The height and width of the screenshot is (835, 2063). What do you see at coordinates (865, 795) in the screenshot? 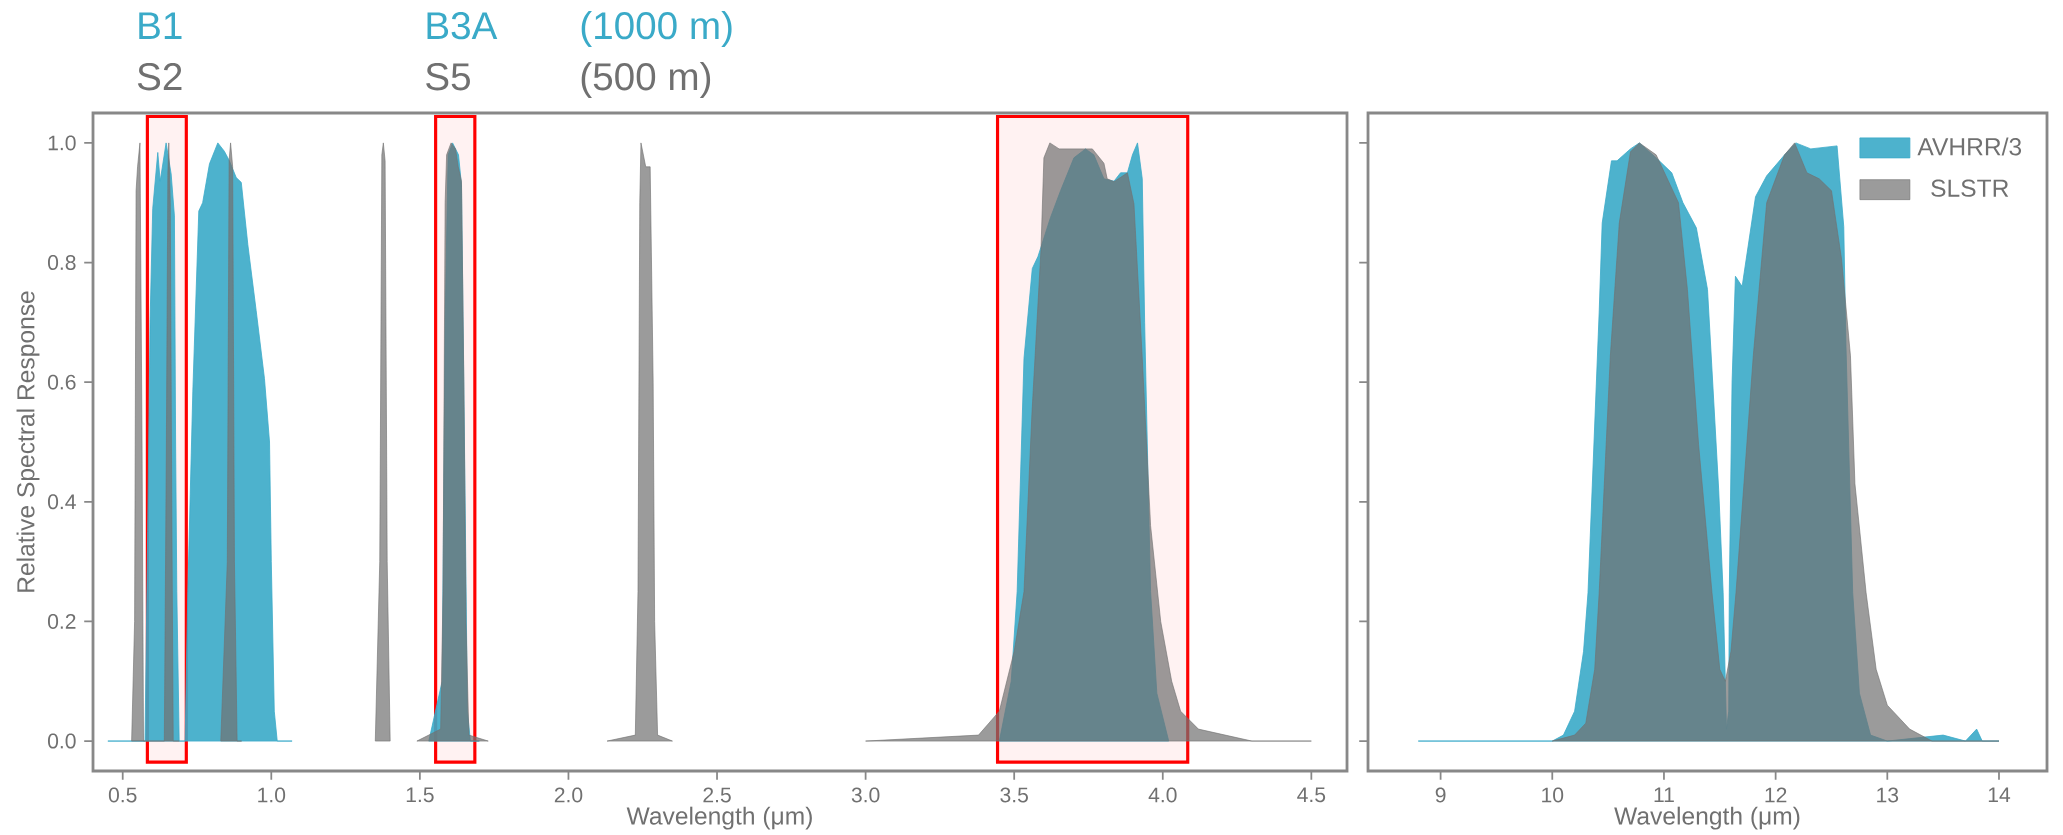
I see `x-tick-label: 3.0` at bounding box center [865, 795].